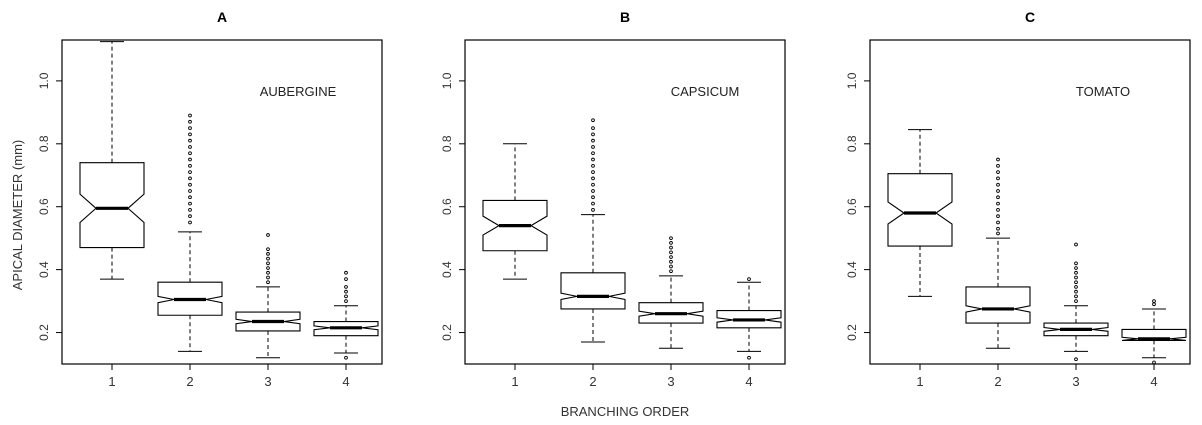 This screenshot has width=1202, height=425. What do you see at coordinates (625, 411) in the screenshot?
I see `x-axis-label: BRANCHING ORDER` at bounding box center [625, 411].